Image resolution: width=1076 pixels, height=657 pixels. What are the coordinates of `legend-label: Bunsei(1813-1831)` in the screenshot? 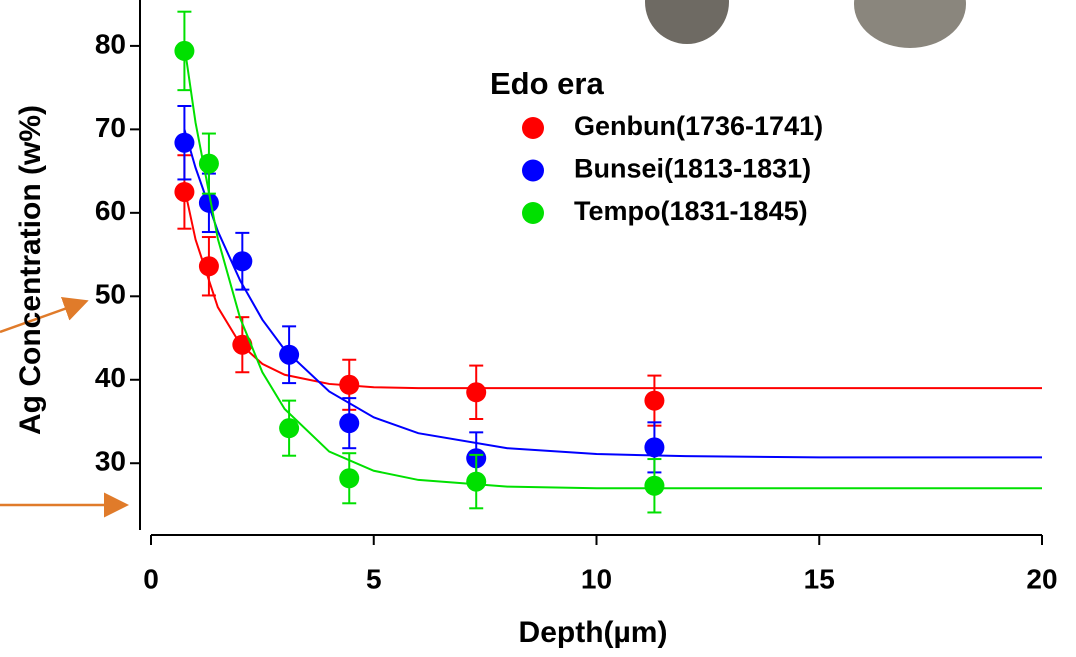 It's located at (692, 169).